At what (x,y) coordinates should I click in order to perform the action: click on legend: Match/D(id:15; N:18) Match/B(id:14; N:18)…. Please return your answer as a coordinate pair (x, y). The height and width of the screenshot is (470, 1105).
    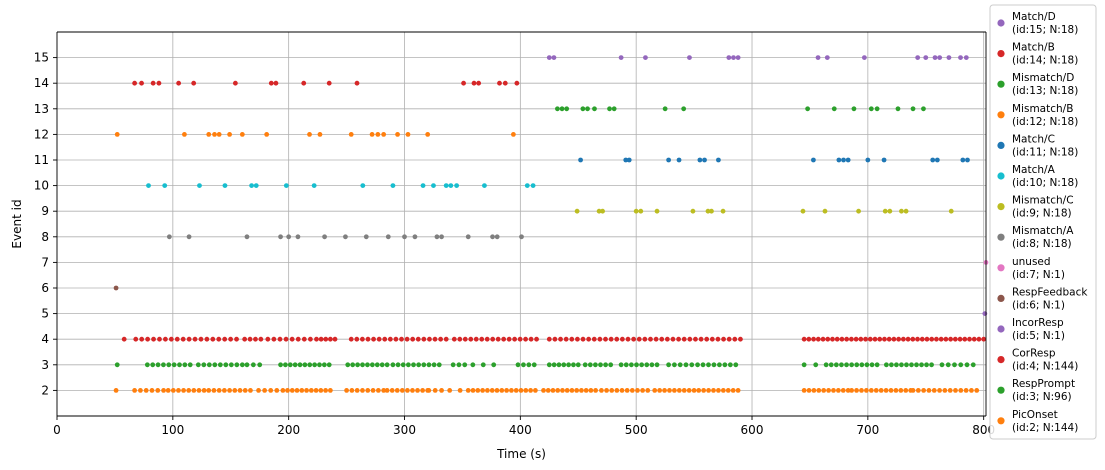
    Looking at the image, I should click on (1043, 222).